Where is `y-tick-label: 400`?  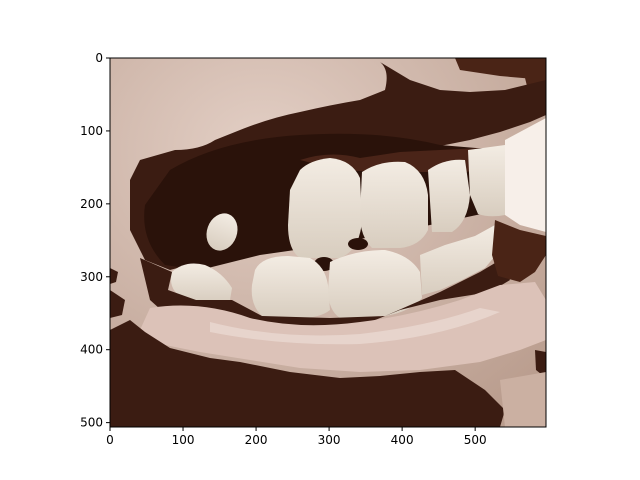
y-tick-label: 400 is located at coordinates (91, 350).